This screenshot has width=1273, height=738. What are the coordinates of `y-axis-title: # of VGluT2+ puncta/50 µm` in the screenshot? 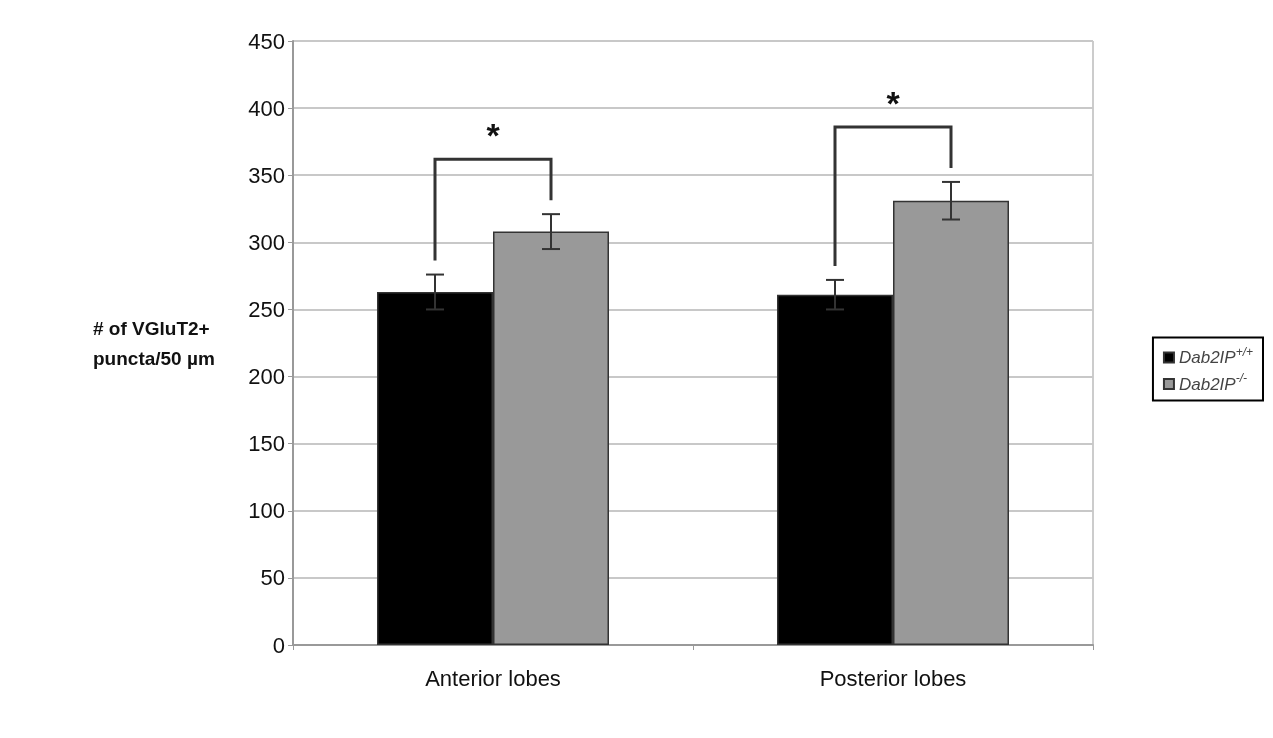 It's located at (154, 343).